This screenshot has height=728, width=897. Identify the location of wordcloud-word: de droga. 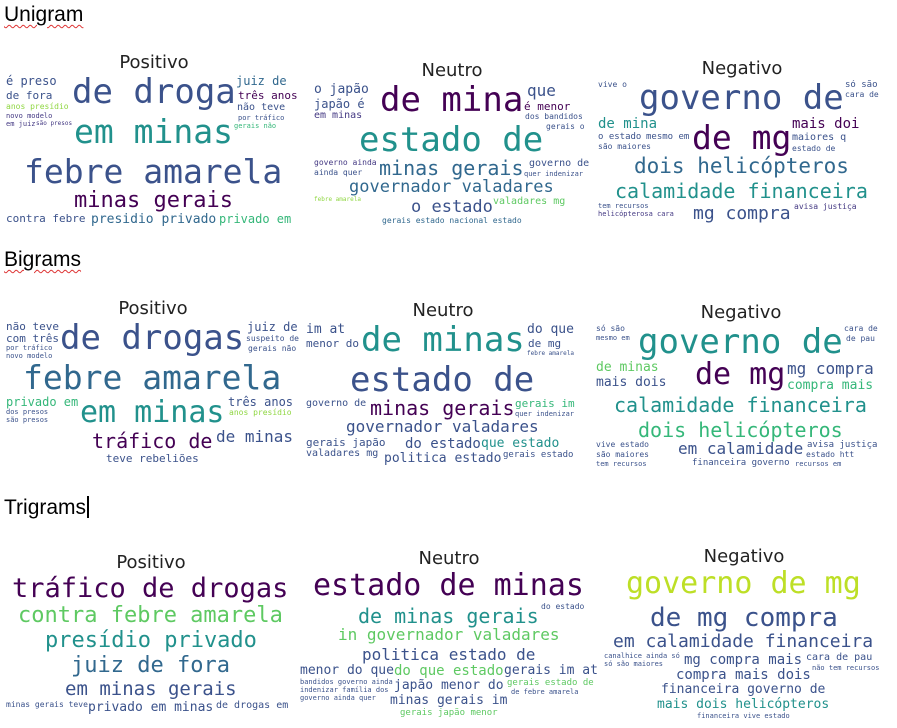
(154, 93).